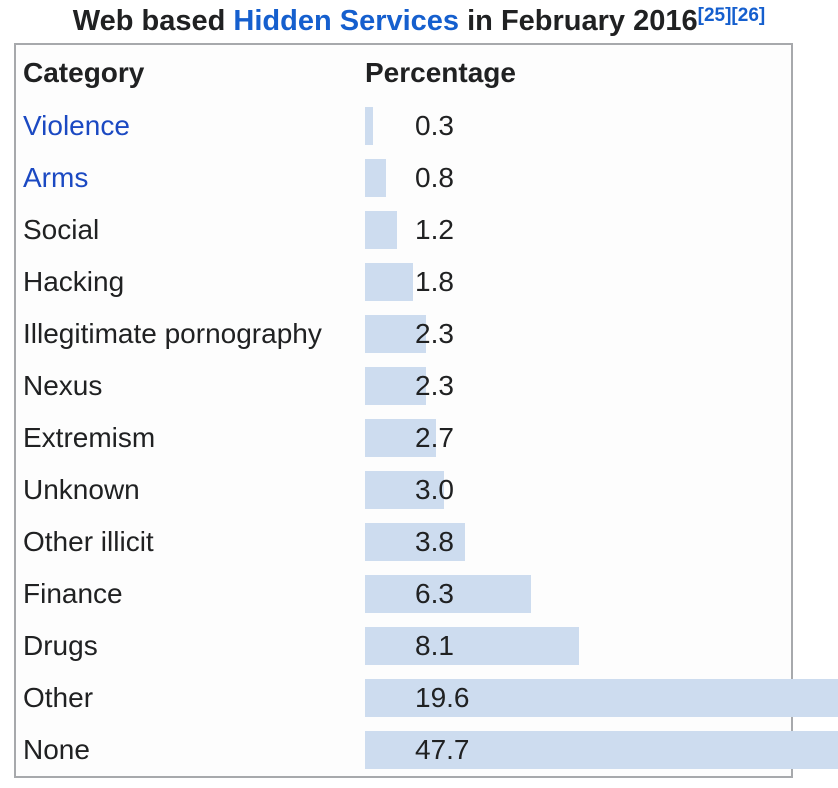  I want to click on percentage-value: 19.6, so click(442, 697).